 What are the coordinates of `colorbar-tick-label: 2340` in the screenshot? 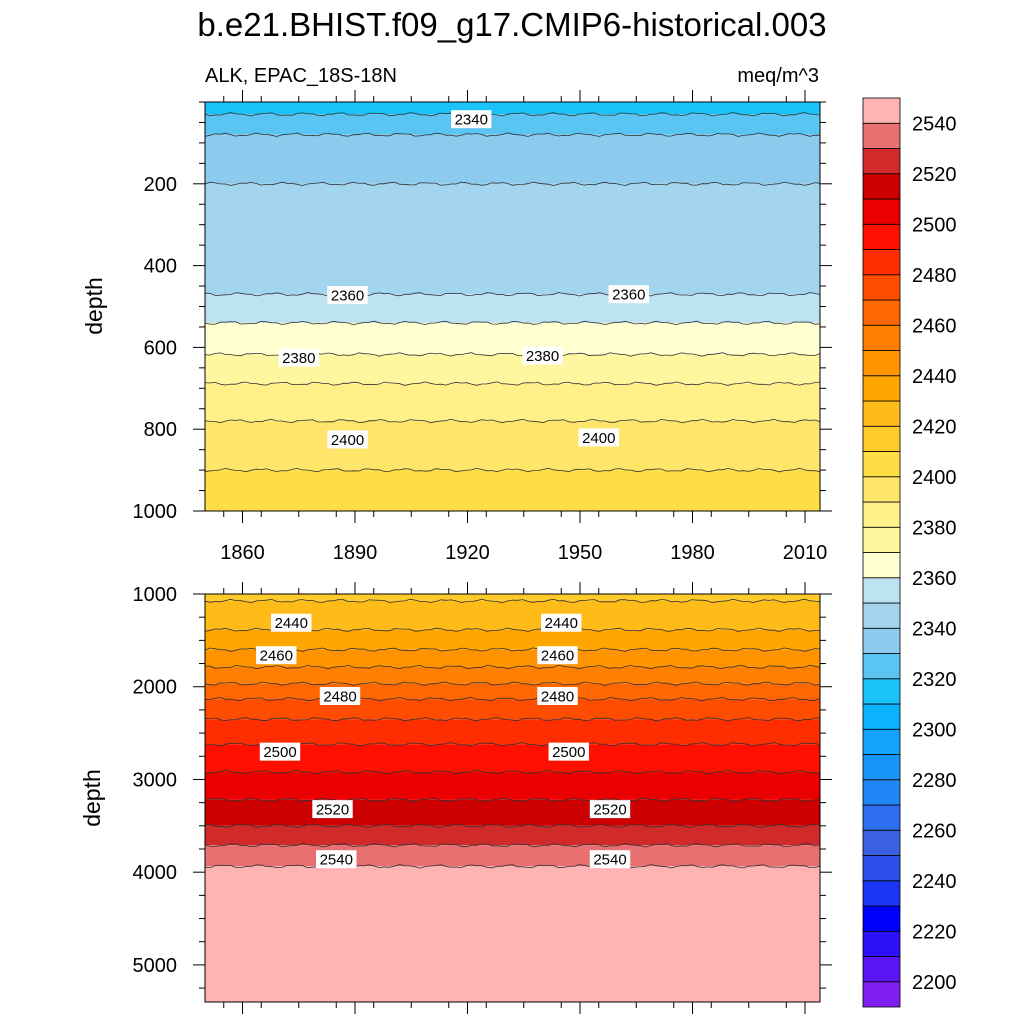 It's located at (934, 629).